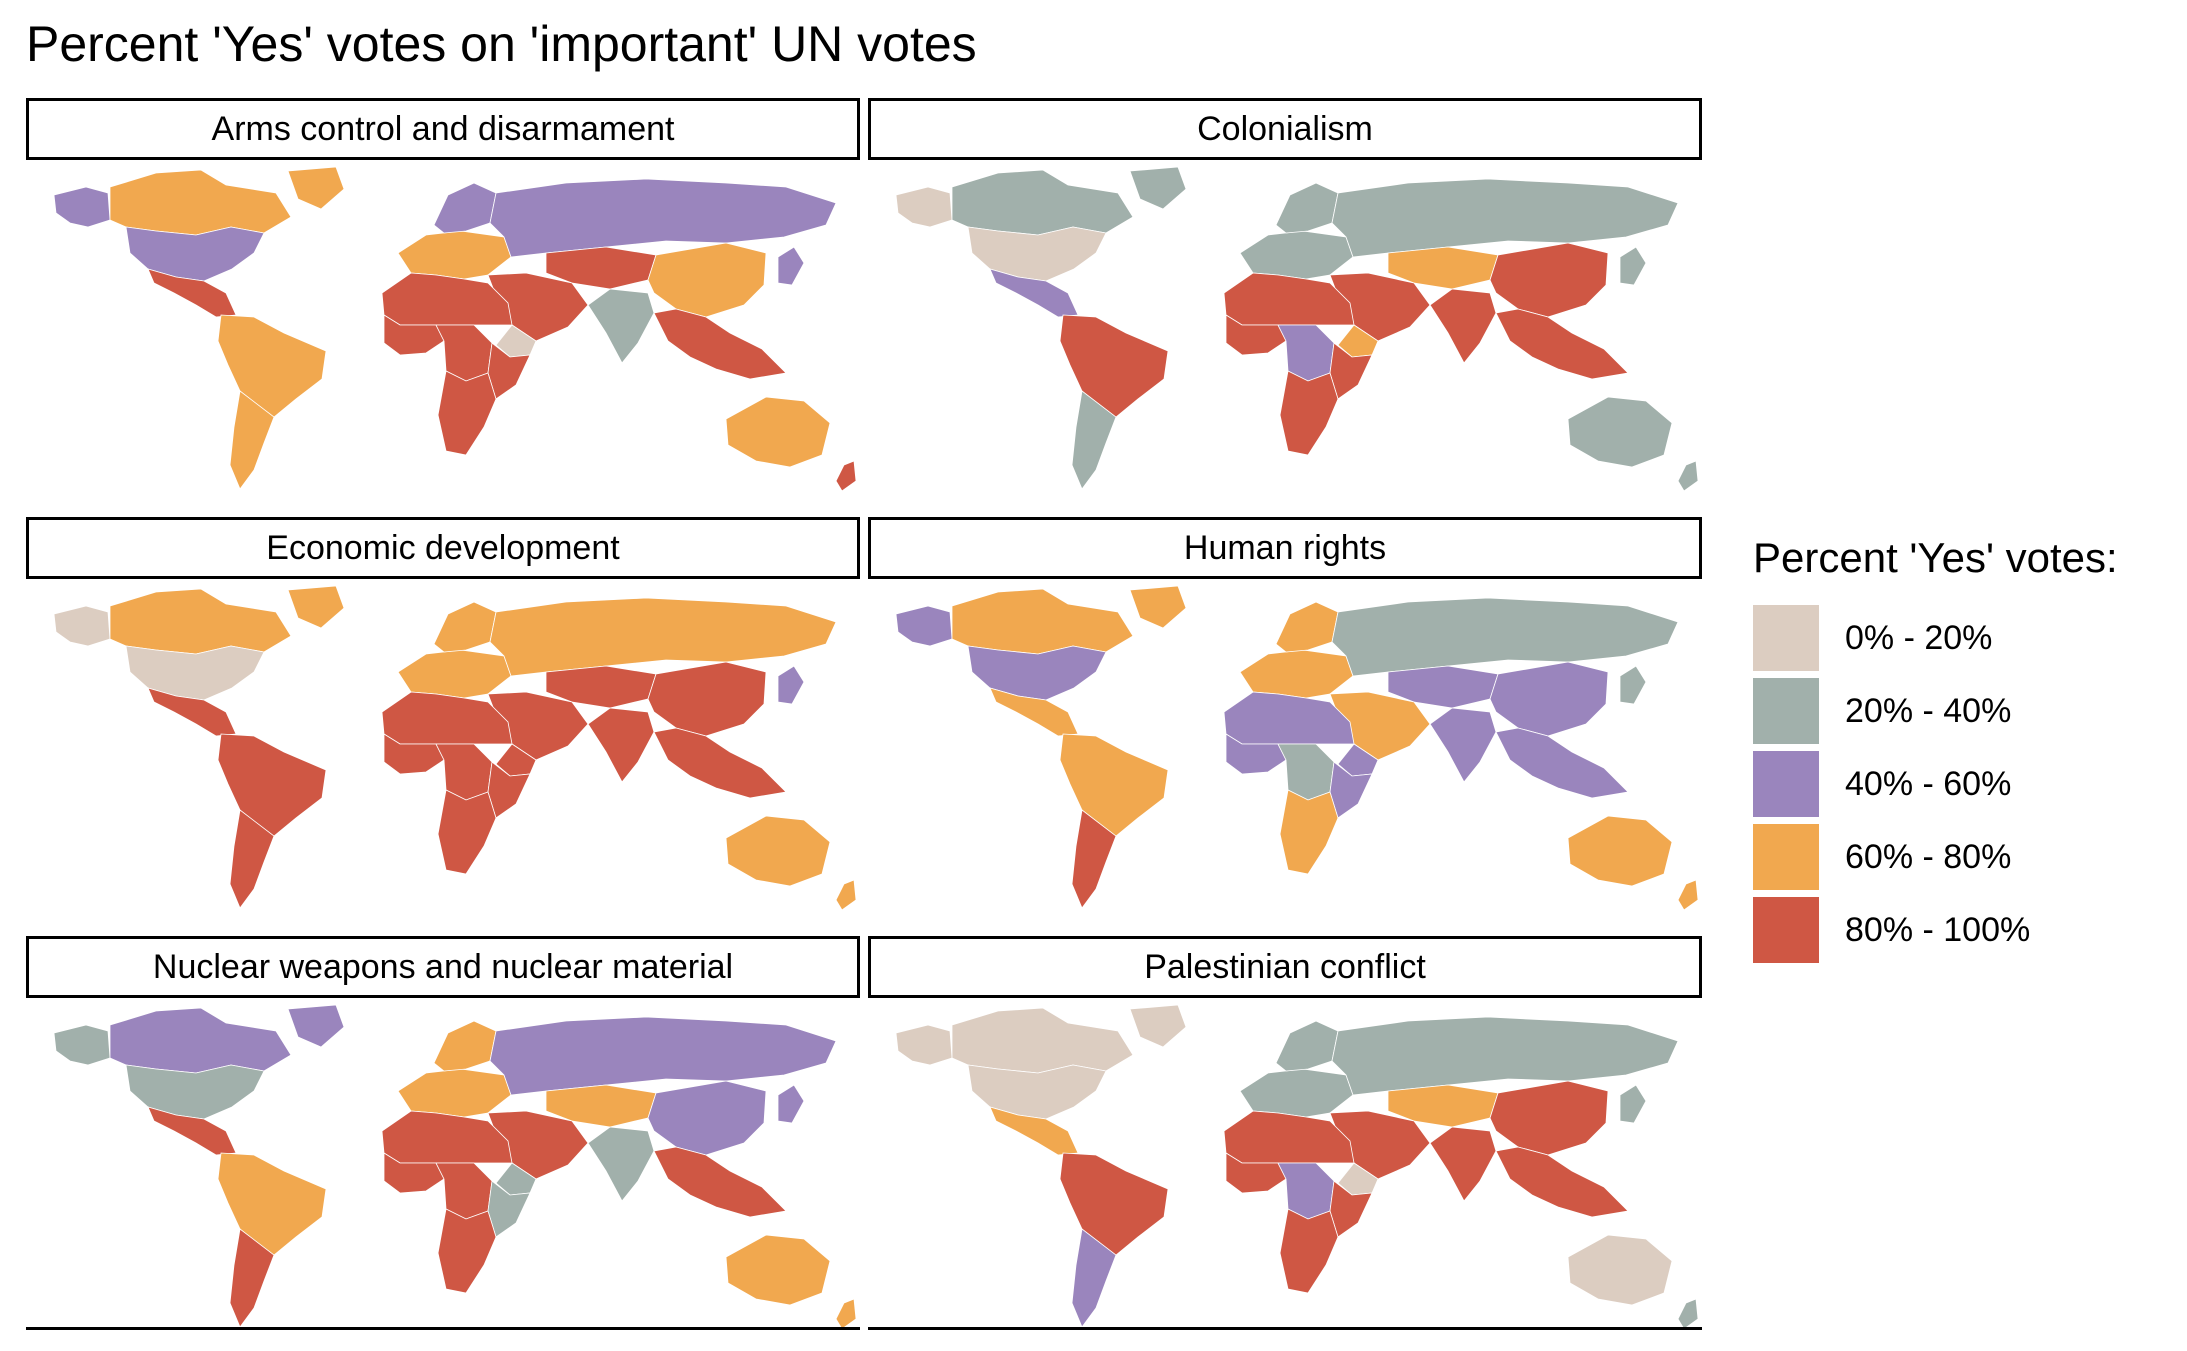  What do you see at coordinates (1872, 638) in the screenshot?
I see `legend-item-0-20: 0% - 20%` at bounding box center [1872, 638].